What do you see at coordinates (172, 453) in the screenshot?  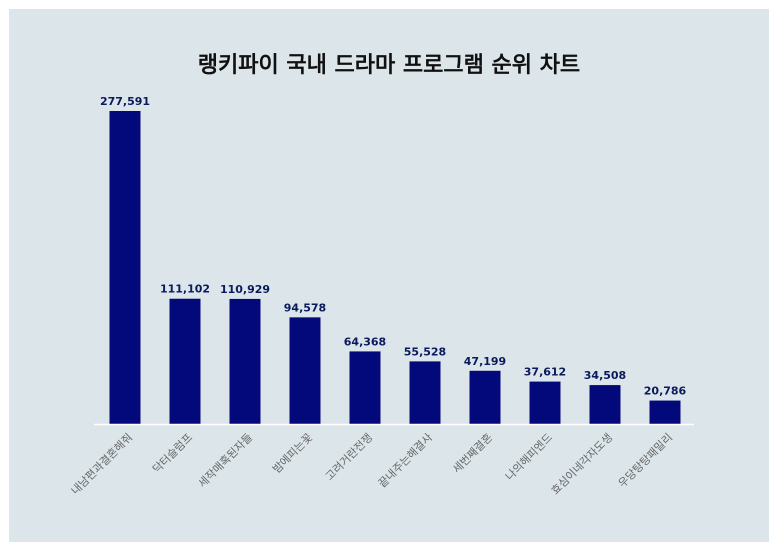 I see `category-label-2: 닥터슬럼프` at bounding box center [172, 453].